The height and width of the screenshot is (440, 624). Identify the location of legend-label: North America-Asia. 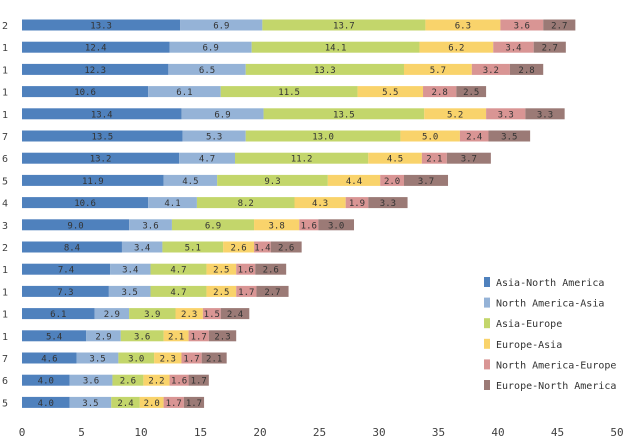
(550, 304).